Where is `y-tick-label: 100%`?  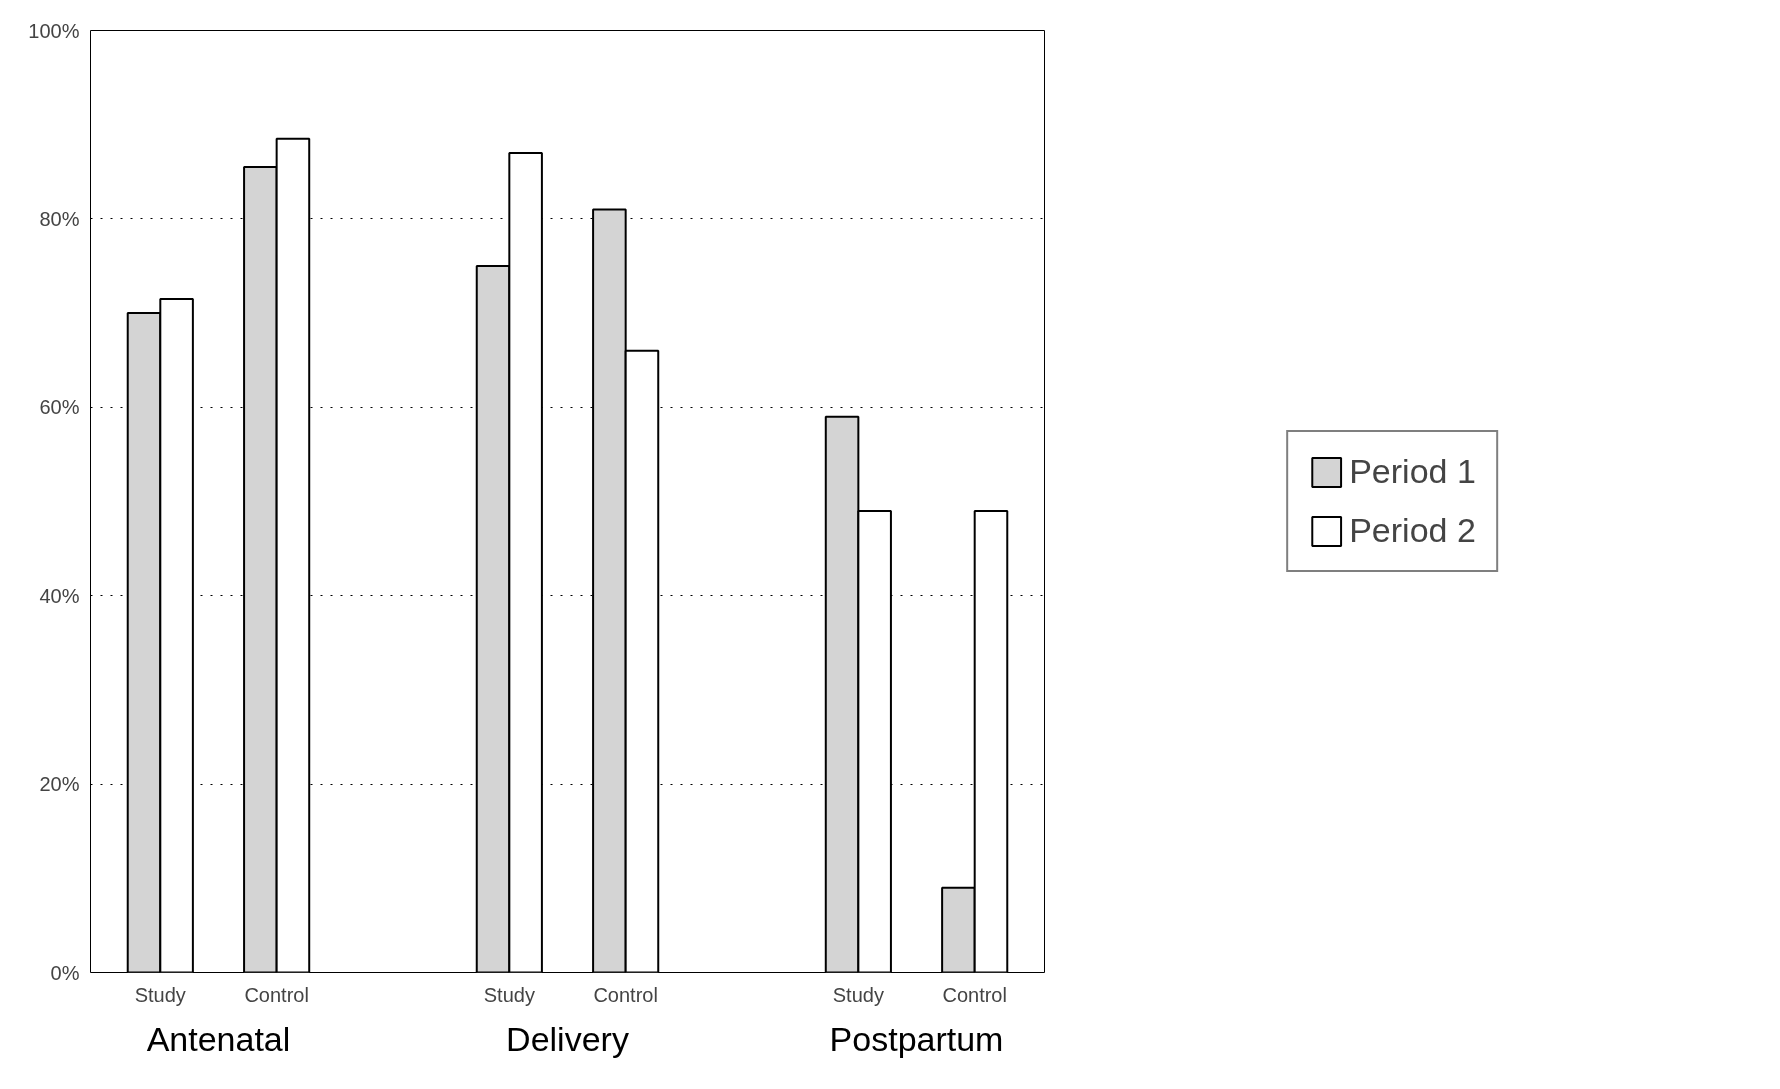 y-tick-label: 100% is located at coordinates (54, 30).